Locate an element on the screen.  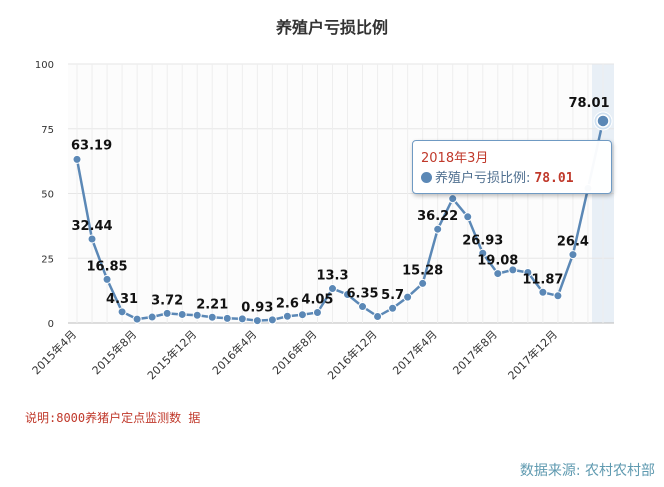
x-tick-label: 2017年4月 is located at coordinates (415, 352).